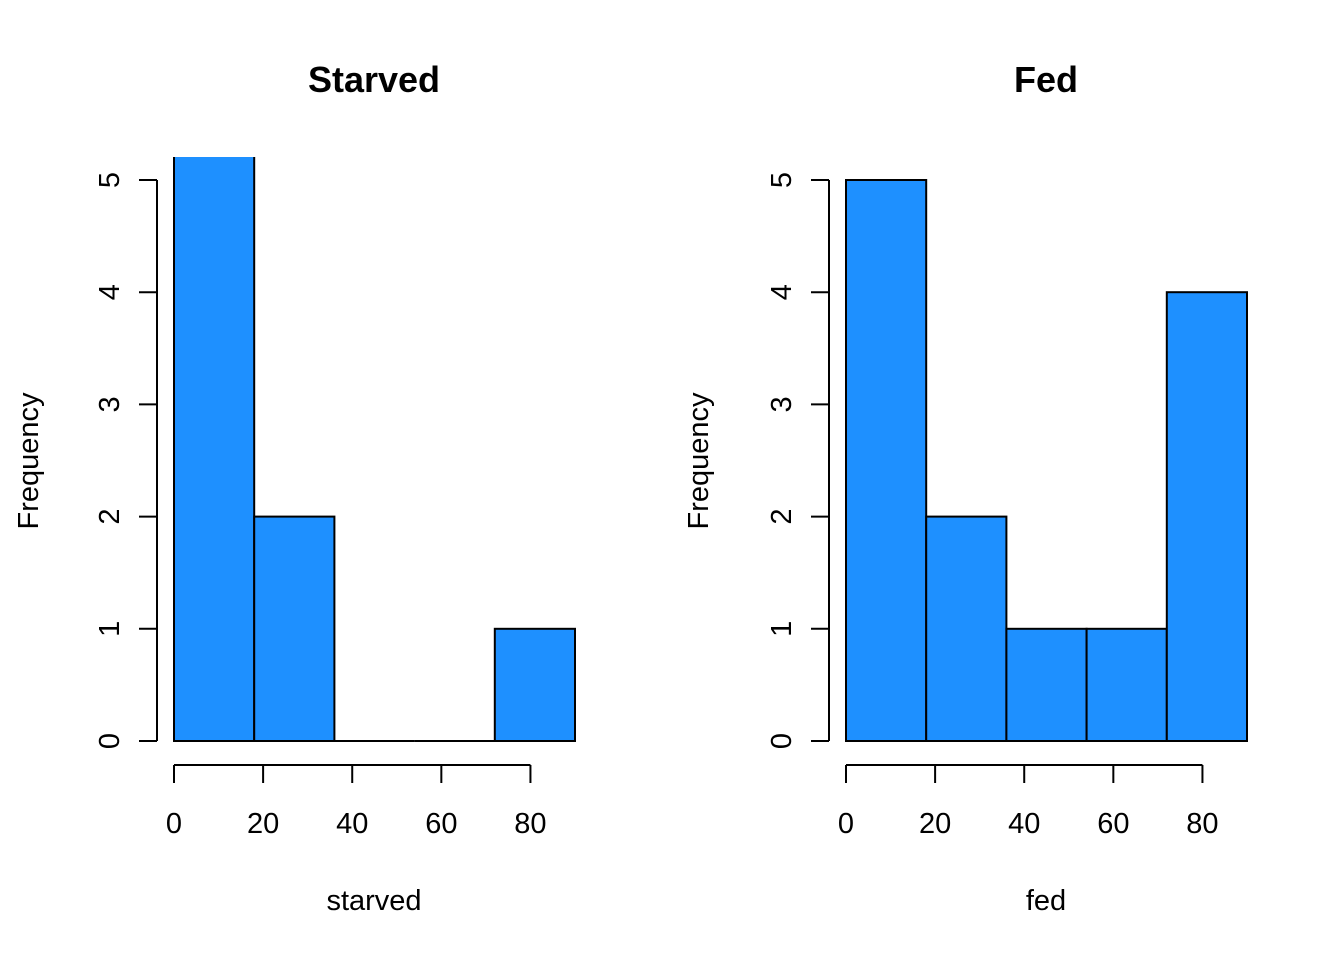 The width and height of the screenshot is (1344, 960). I want to click on x-axis-label: fed, so click(1046, 901).